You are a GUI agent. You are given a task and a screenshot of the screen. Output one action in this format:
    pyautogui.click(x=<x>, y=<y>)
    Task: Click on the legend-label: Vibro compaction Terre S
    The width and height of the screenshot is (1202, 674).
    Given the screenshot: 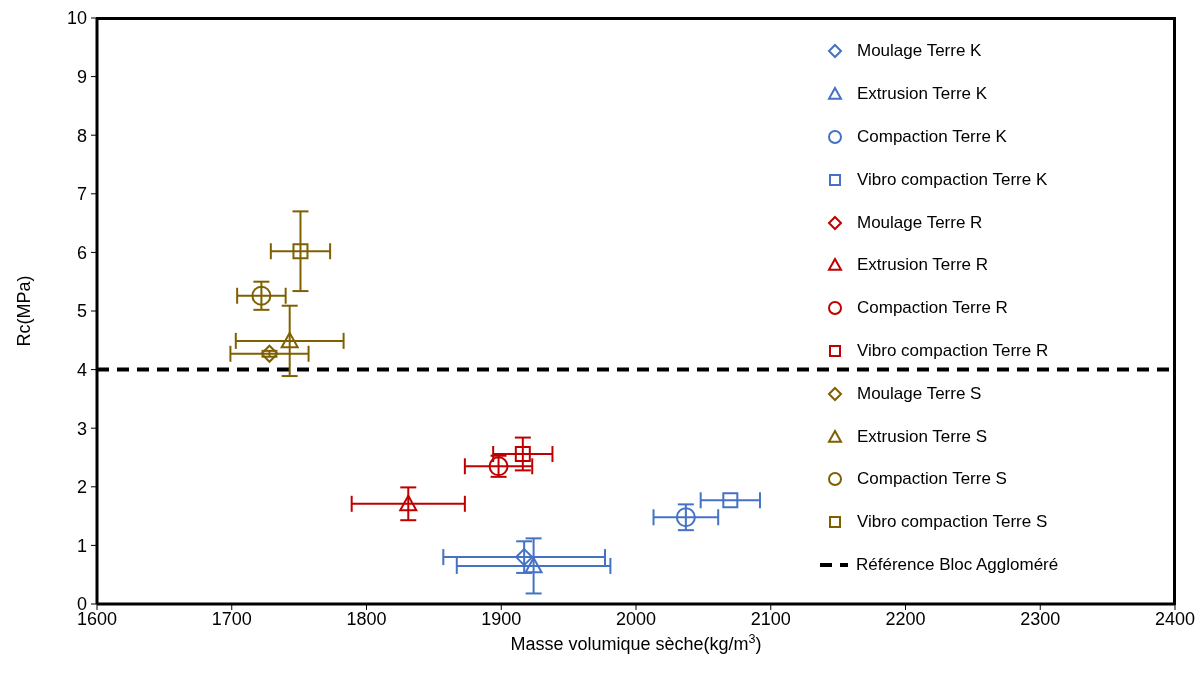 What is the action you would take?
    pyautogui.click(x=952, y=522)
    